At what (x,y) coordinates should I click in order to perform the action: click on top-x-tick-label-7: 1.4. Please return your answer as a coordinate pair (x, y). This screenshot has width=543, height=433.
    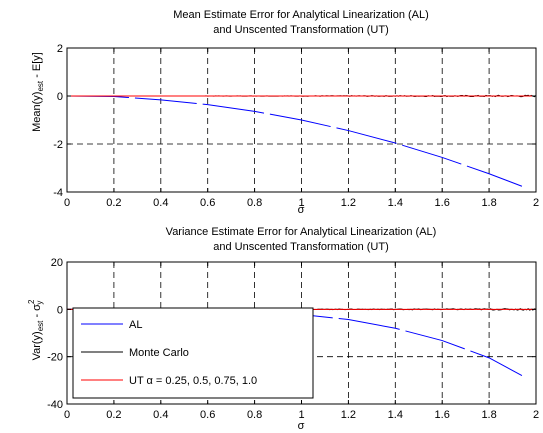
    Looking at the image, I should click on (395, 203).